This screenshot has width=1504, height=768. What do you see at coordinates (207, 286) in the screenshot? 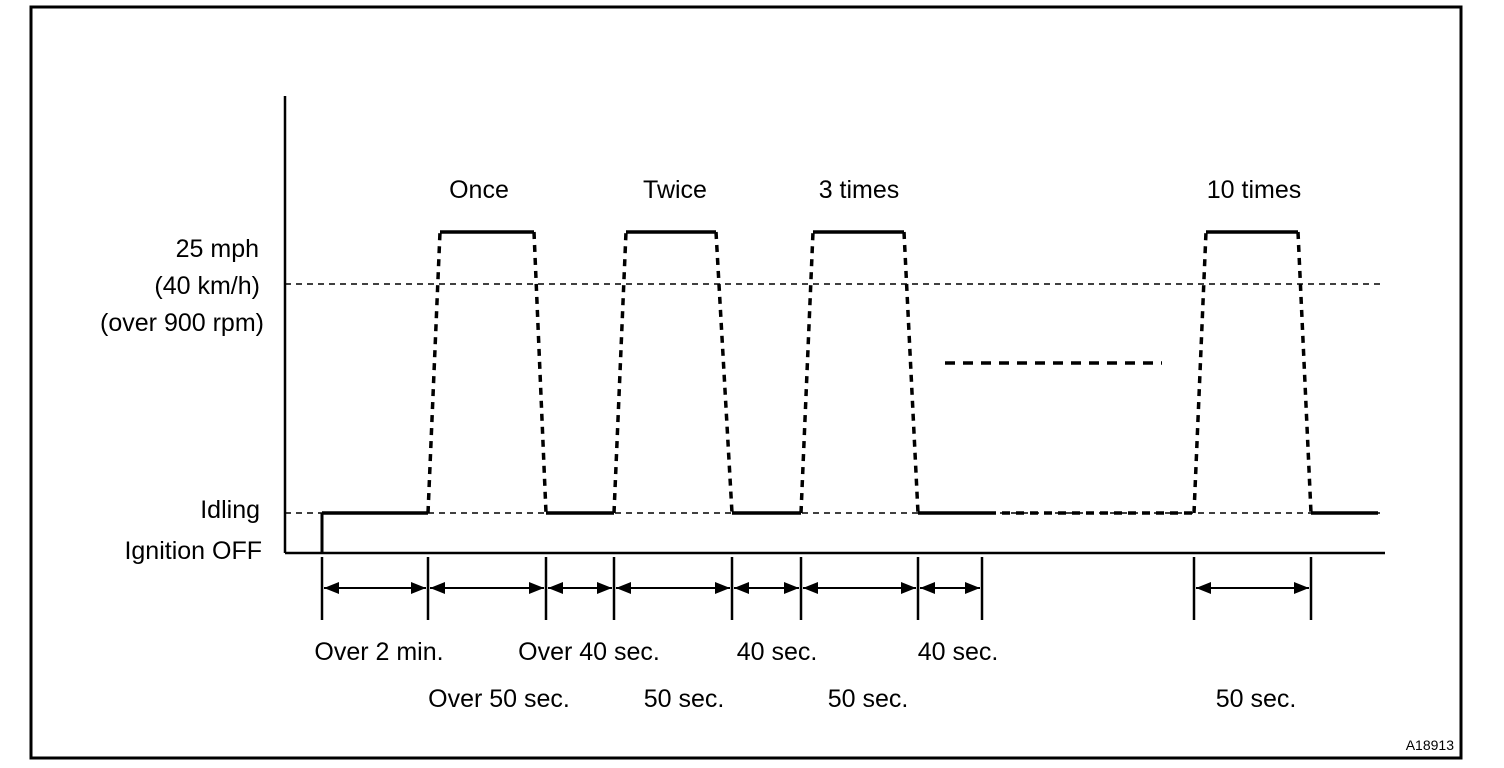
I see `label-speed-kmh: (40 km/h)` at bounding box center [207, 286].